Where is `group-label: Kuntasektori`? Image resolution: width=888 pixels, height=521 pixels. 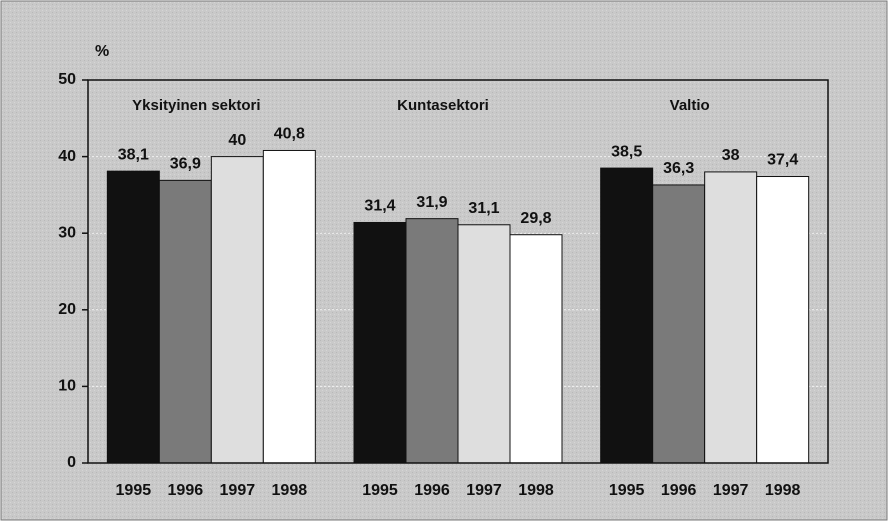
group-label: Kuntasektori is located at coordinates (443, 105).